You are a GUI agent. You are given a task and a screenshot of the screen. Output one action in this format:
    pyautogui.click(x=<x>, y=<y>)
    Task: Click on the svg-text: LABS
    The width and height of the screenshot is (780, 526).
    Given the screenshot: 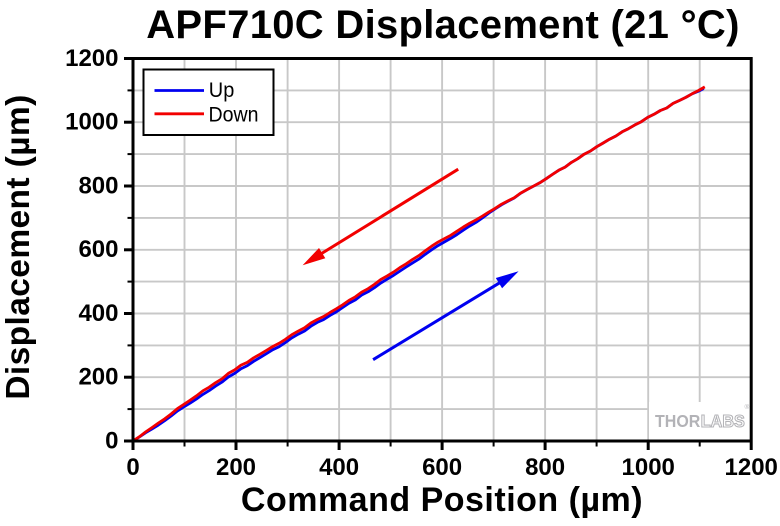 What is the action you would take?
    pyautogui.click(x=723, y=421)
    